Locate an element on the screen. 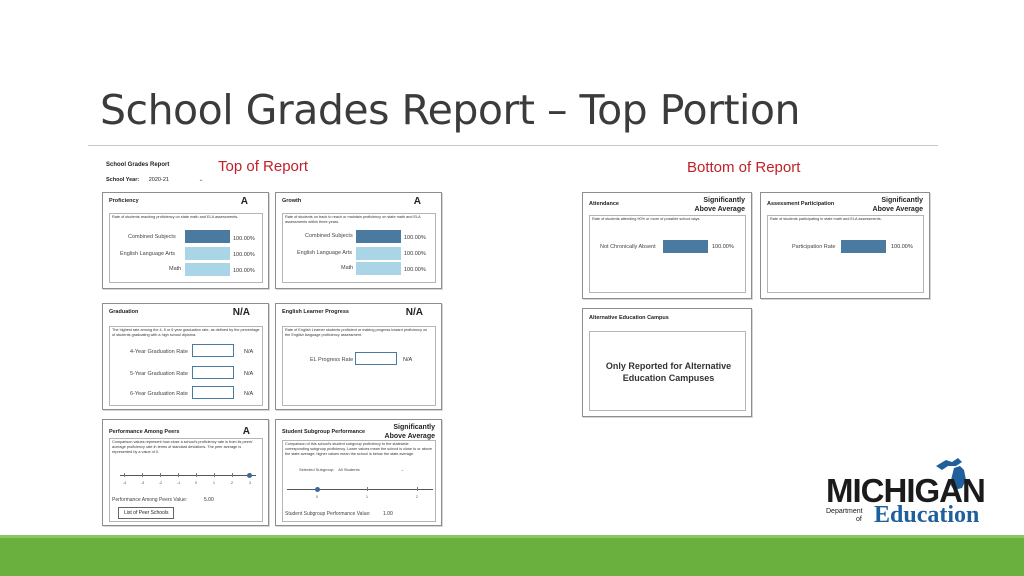 The width and height of the screenshot is (1024, 576). card-name: Proficiency is located at coordinates (124, 201).